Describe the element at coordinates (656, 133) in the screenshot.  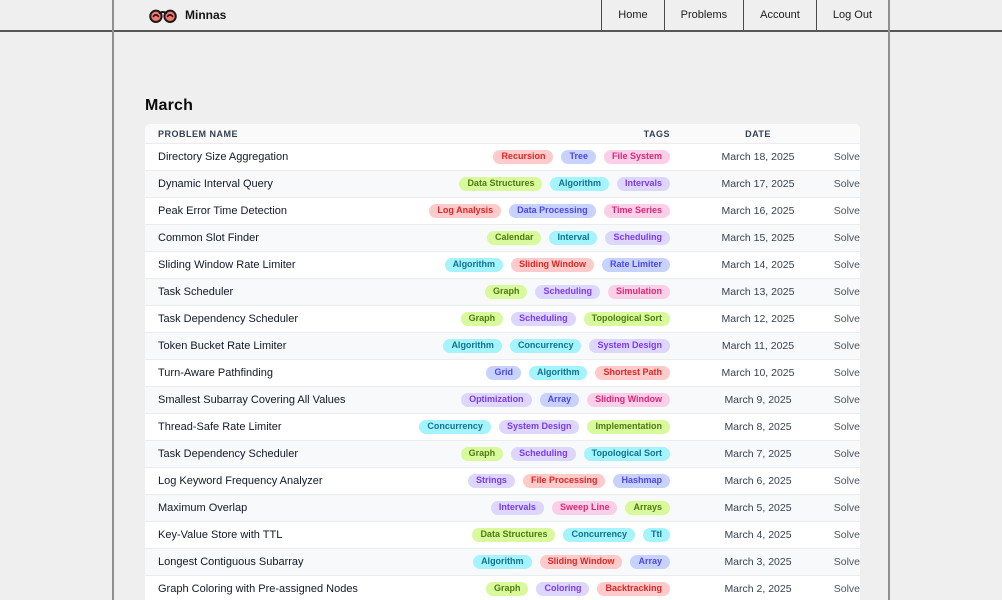
I see `header-tags: Tags` at that location.